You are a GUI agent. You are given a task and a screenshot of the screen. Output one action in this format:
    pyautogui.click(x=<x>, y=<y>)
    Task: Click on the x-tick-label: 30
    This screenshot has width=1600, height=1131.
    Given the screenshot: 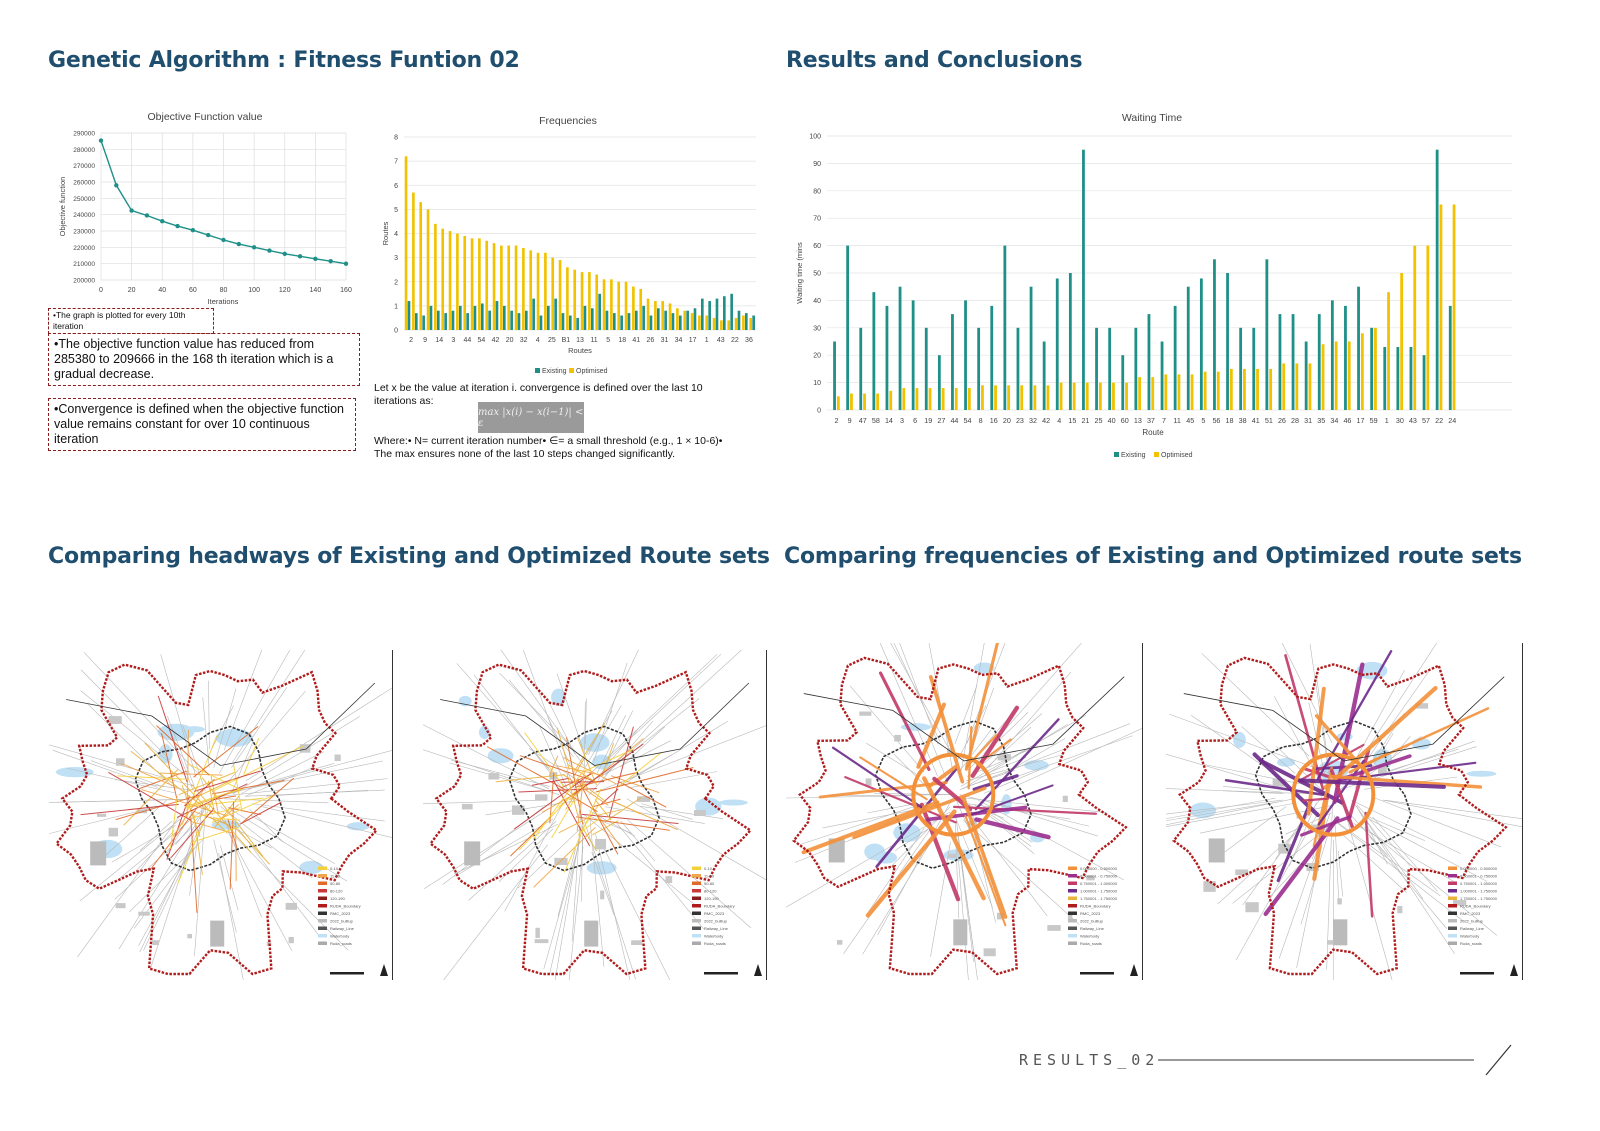 What is the action you would take?
    pyautogui.click(x=1400, y=420)
    